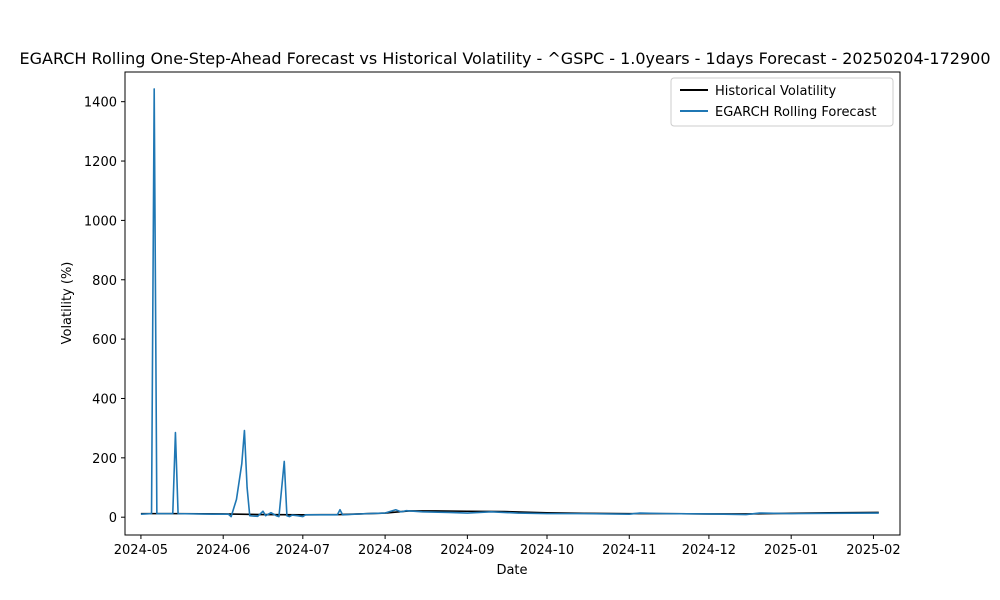  Describe the element at coordinates (113, 518) in the screenshot. I see `y-tick-label: 0` at that location.